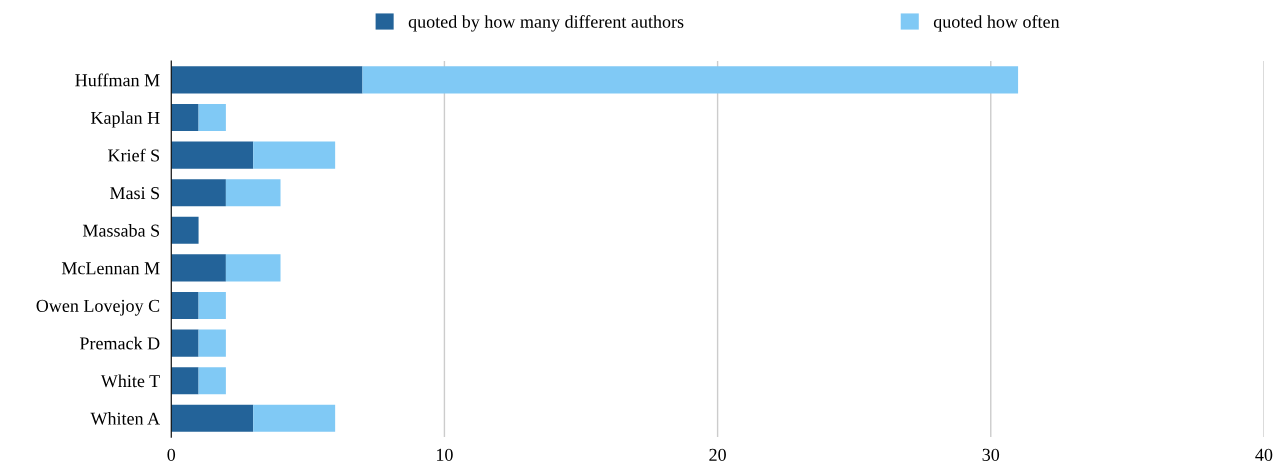 This screenshot has height=470, width=1278. What do you see at coordinates (991, 454) in the screenshot?
I see `x-tick-label: 30` at bounding box center [991, 454].